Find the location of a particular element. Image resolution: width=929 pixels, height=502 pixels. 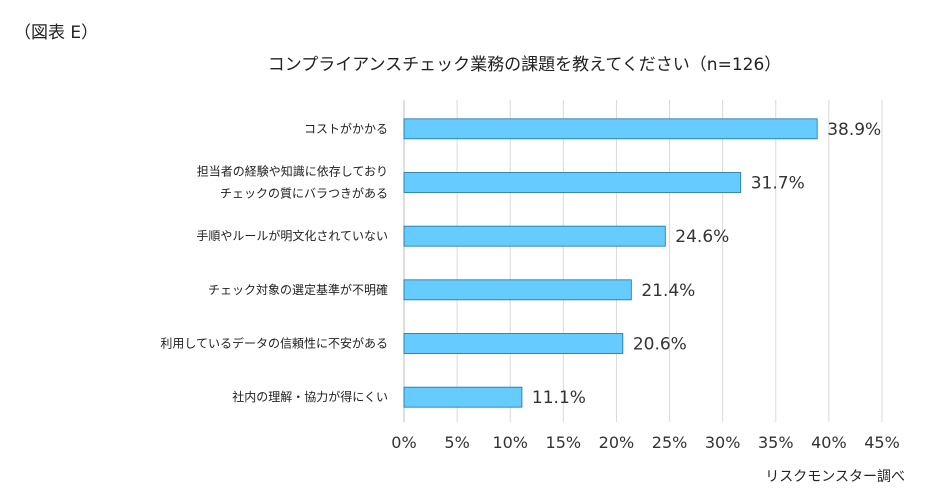

data-label: 20.6% is located at coordinates (660, 345).